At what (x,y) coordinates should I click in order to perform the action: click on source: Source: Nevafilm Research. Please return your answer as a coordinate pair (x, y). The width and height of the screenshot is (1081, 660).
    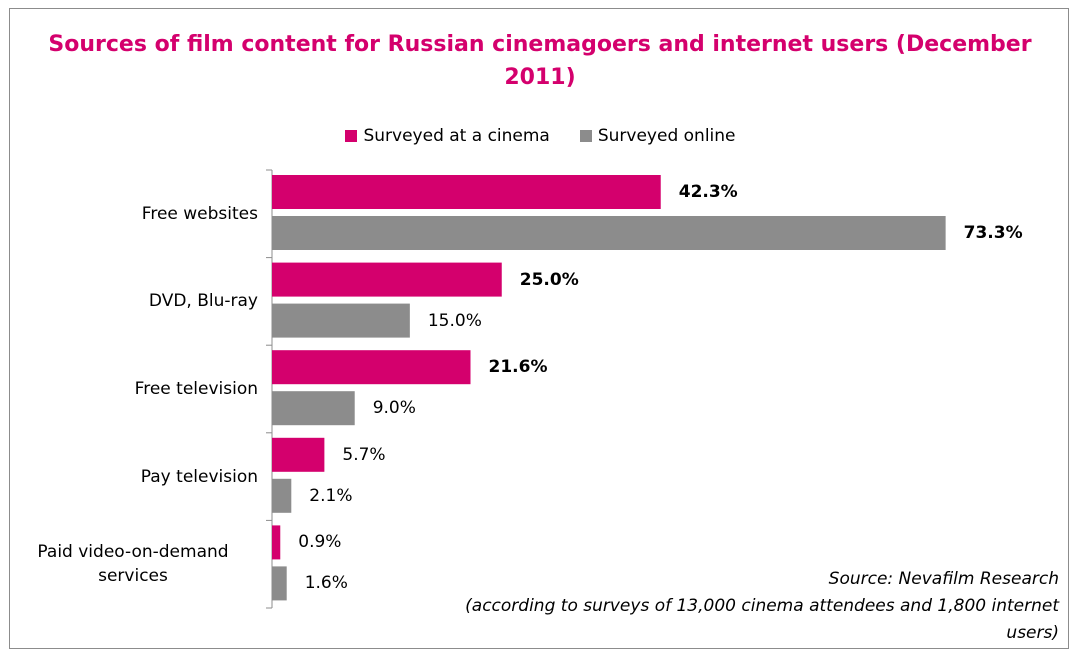
    Looking at the image, I should click on (943, 579).